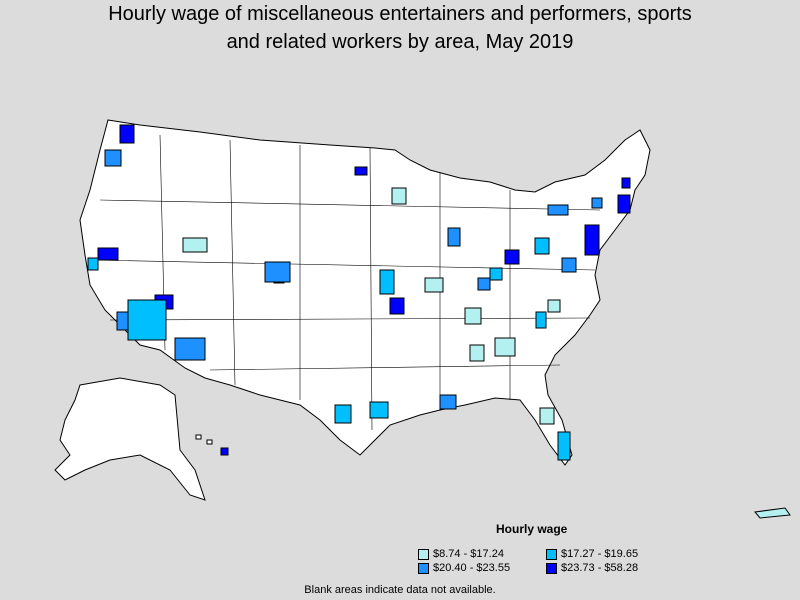 Image resolution: width=800 pixels, height=600 pixels. I want to click on legend-label-1: $8.74 - $17.24, so click(468, 554).